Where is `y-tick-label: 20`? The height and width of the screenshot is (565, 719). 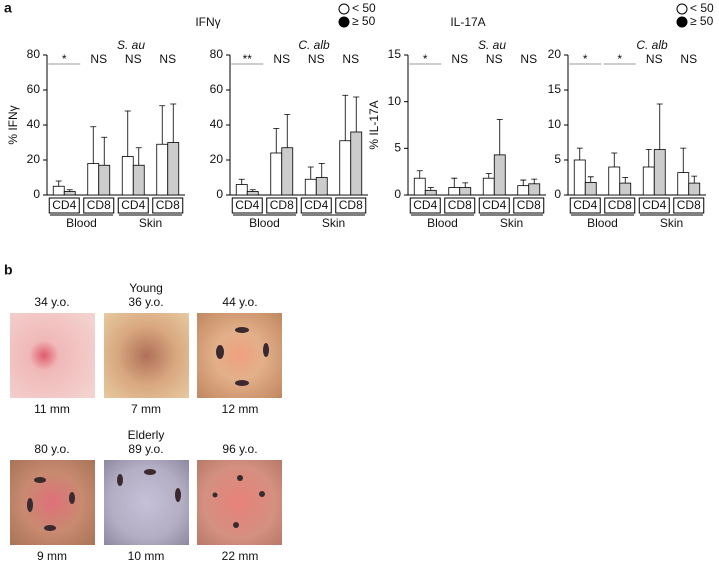 y-tick-label: 20 is located at coordinates (34, 159).